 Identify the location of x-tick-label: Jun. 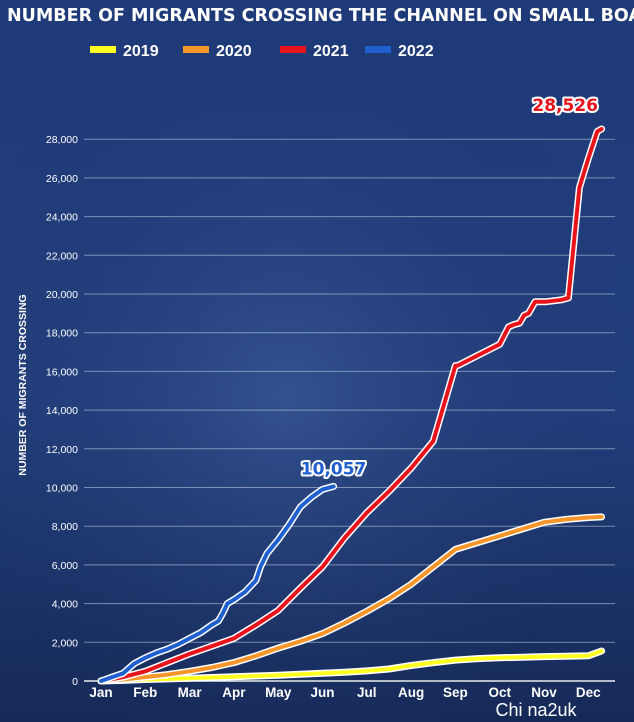
(322, 692).